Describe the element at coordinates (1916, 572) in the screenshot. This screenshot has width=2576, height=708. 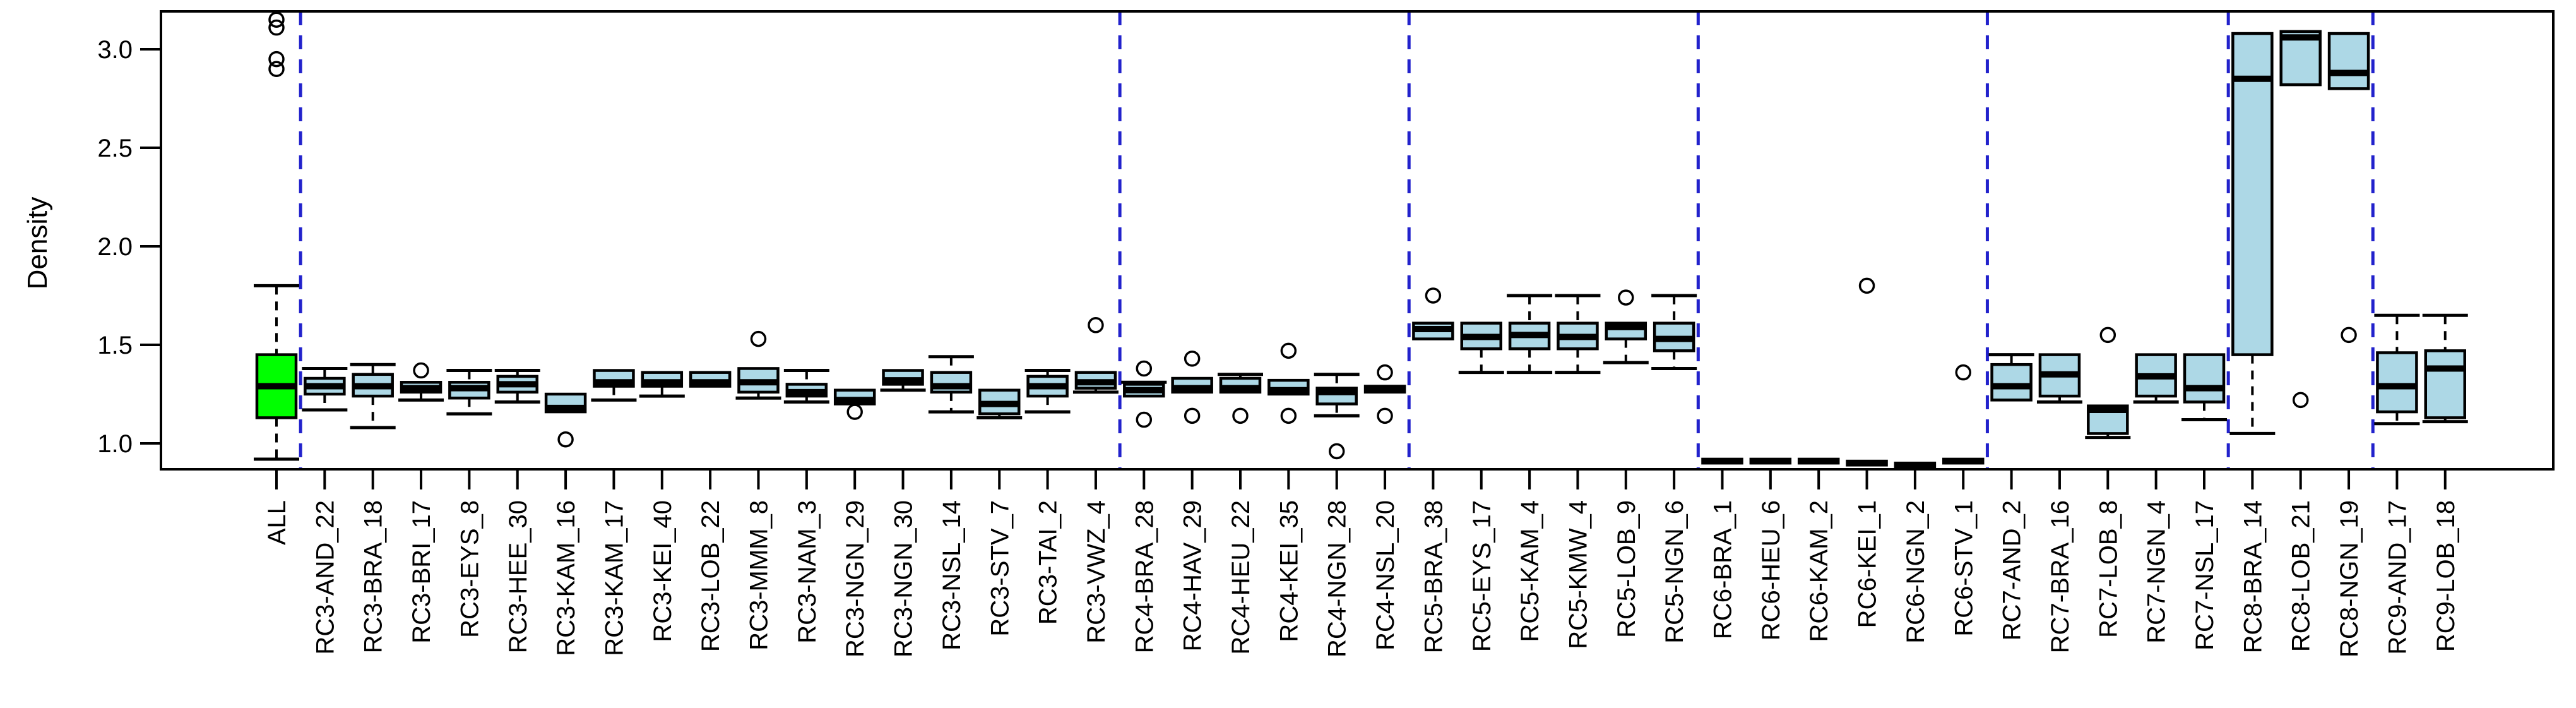
I see `x-tick-label: RC6-NGN_2` at that location.